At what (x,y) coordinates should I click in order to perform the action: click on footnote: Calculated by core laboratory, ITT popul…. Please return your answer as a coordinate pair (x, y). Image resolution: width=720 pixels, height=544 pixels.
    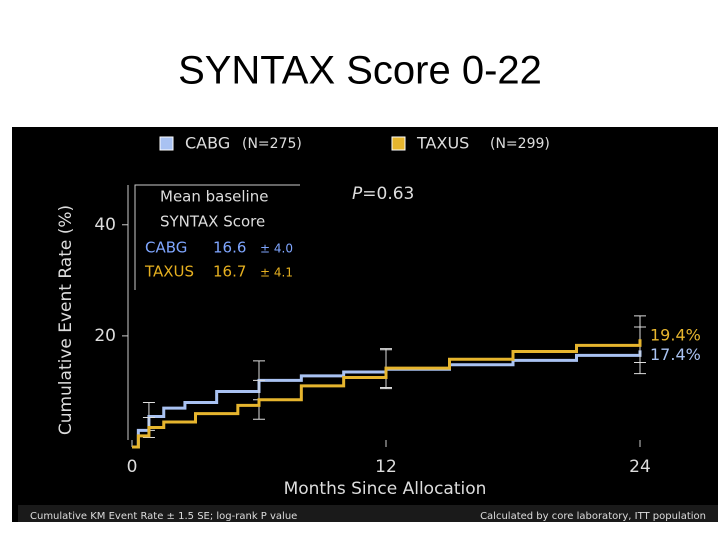
    Looking at the image, I should click on (593, 516).